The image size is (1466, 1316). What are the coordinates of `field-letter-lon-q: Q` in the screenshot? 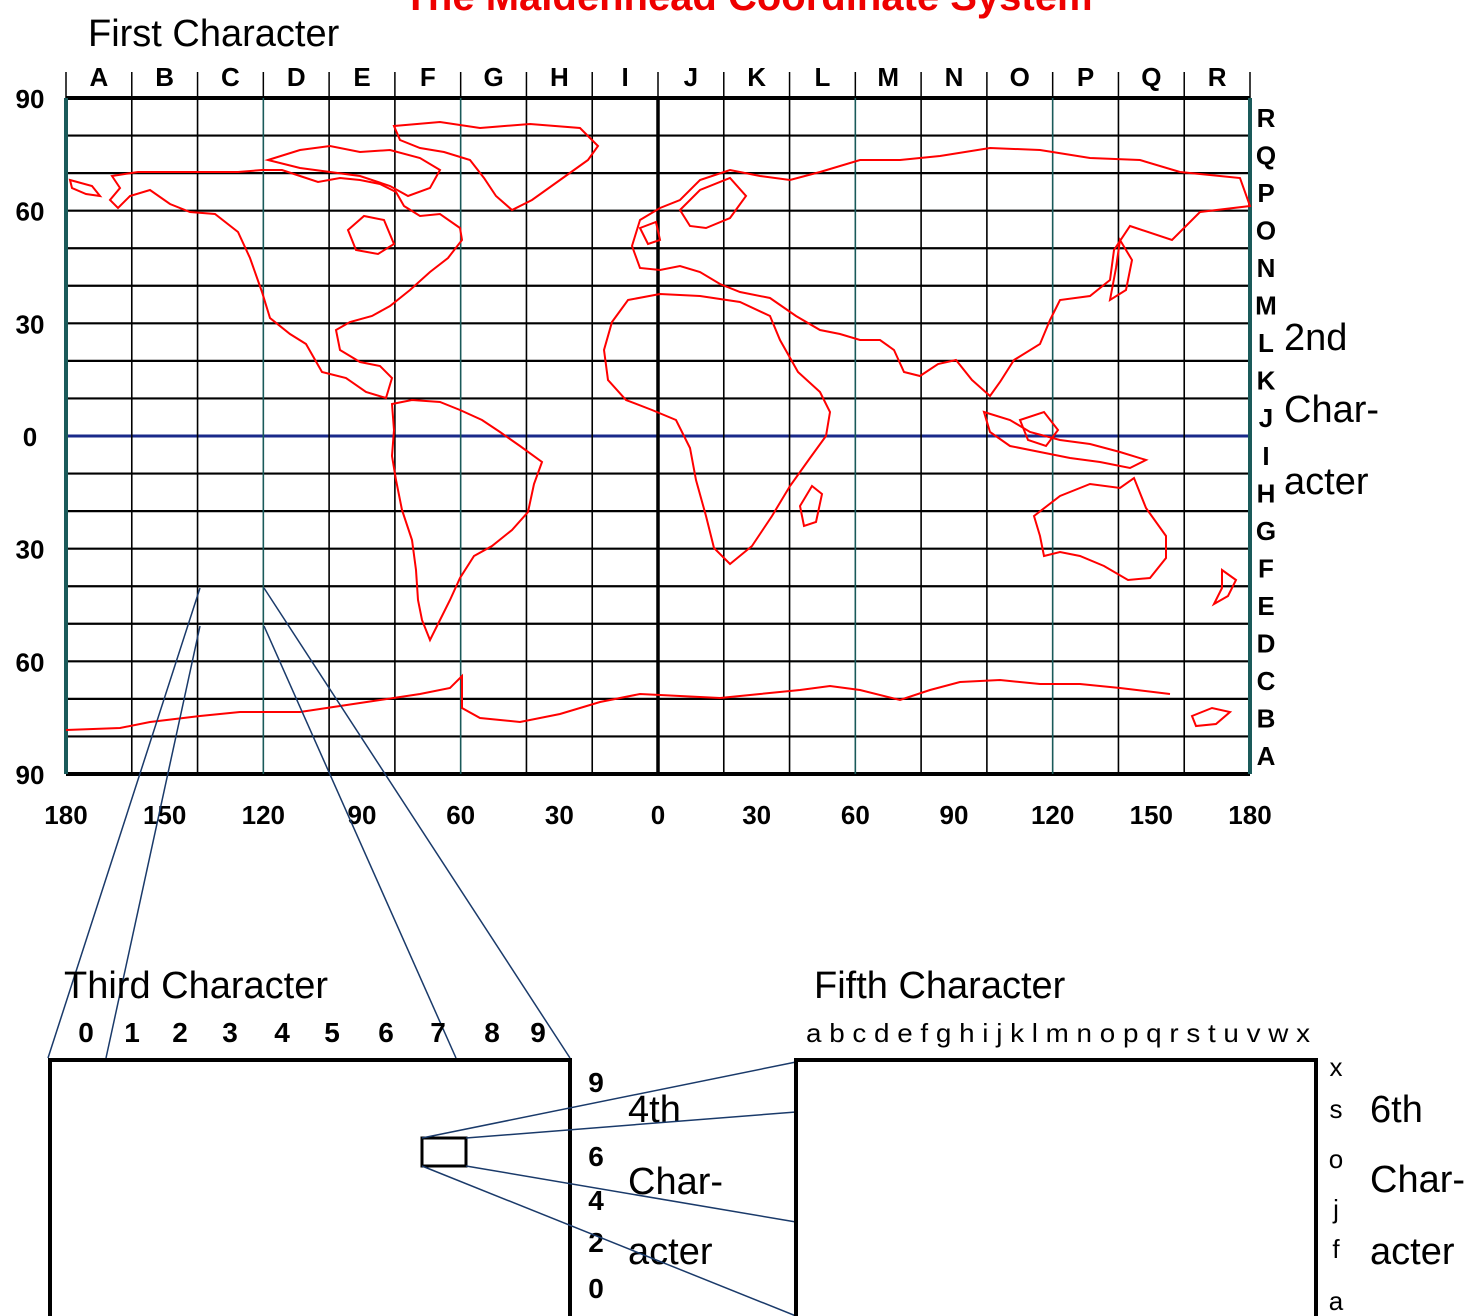 It's located at (1151, 77).